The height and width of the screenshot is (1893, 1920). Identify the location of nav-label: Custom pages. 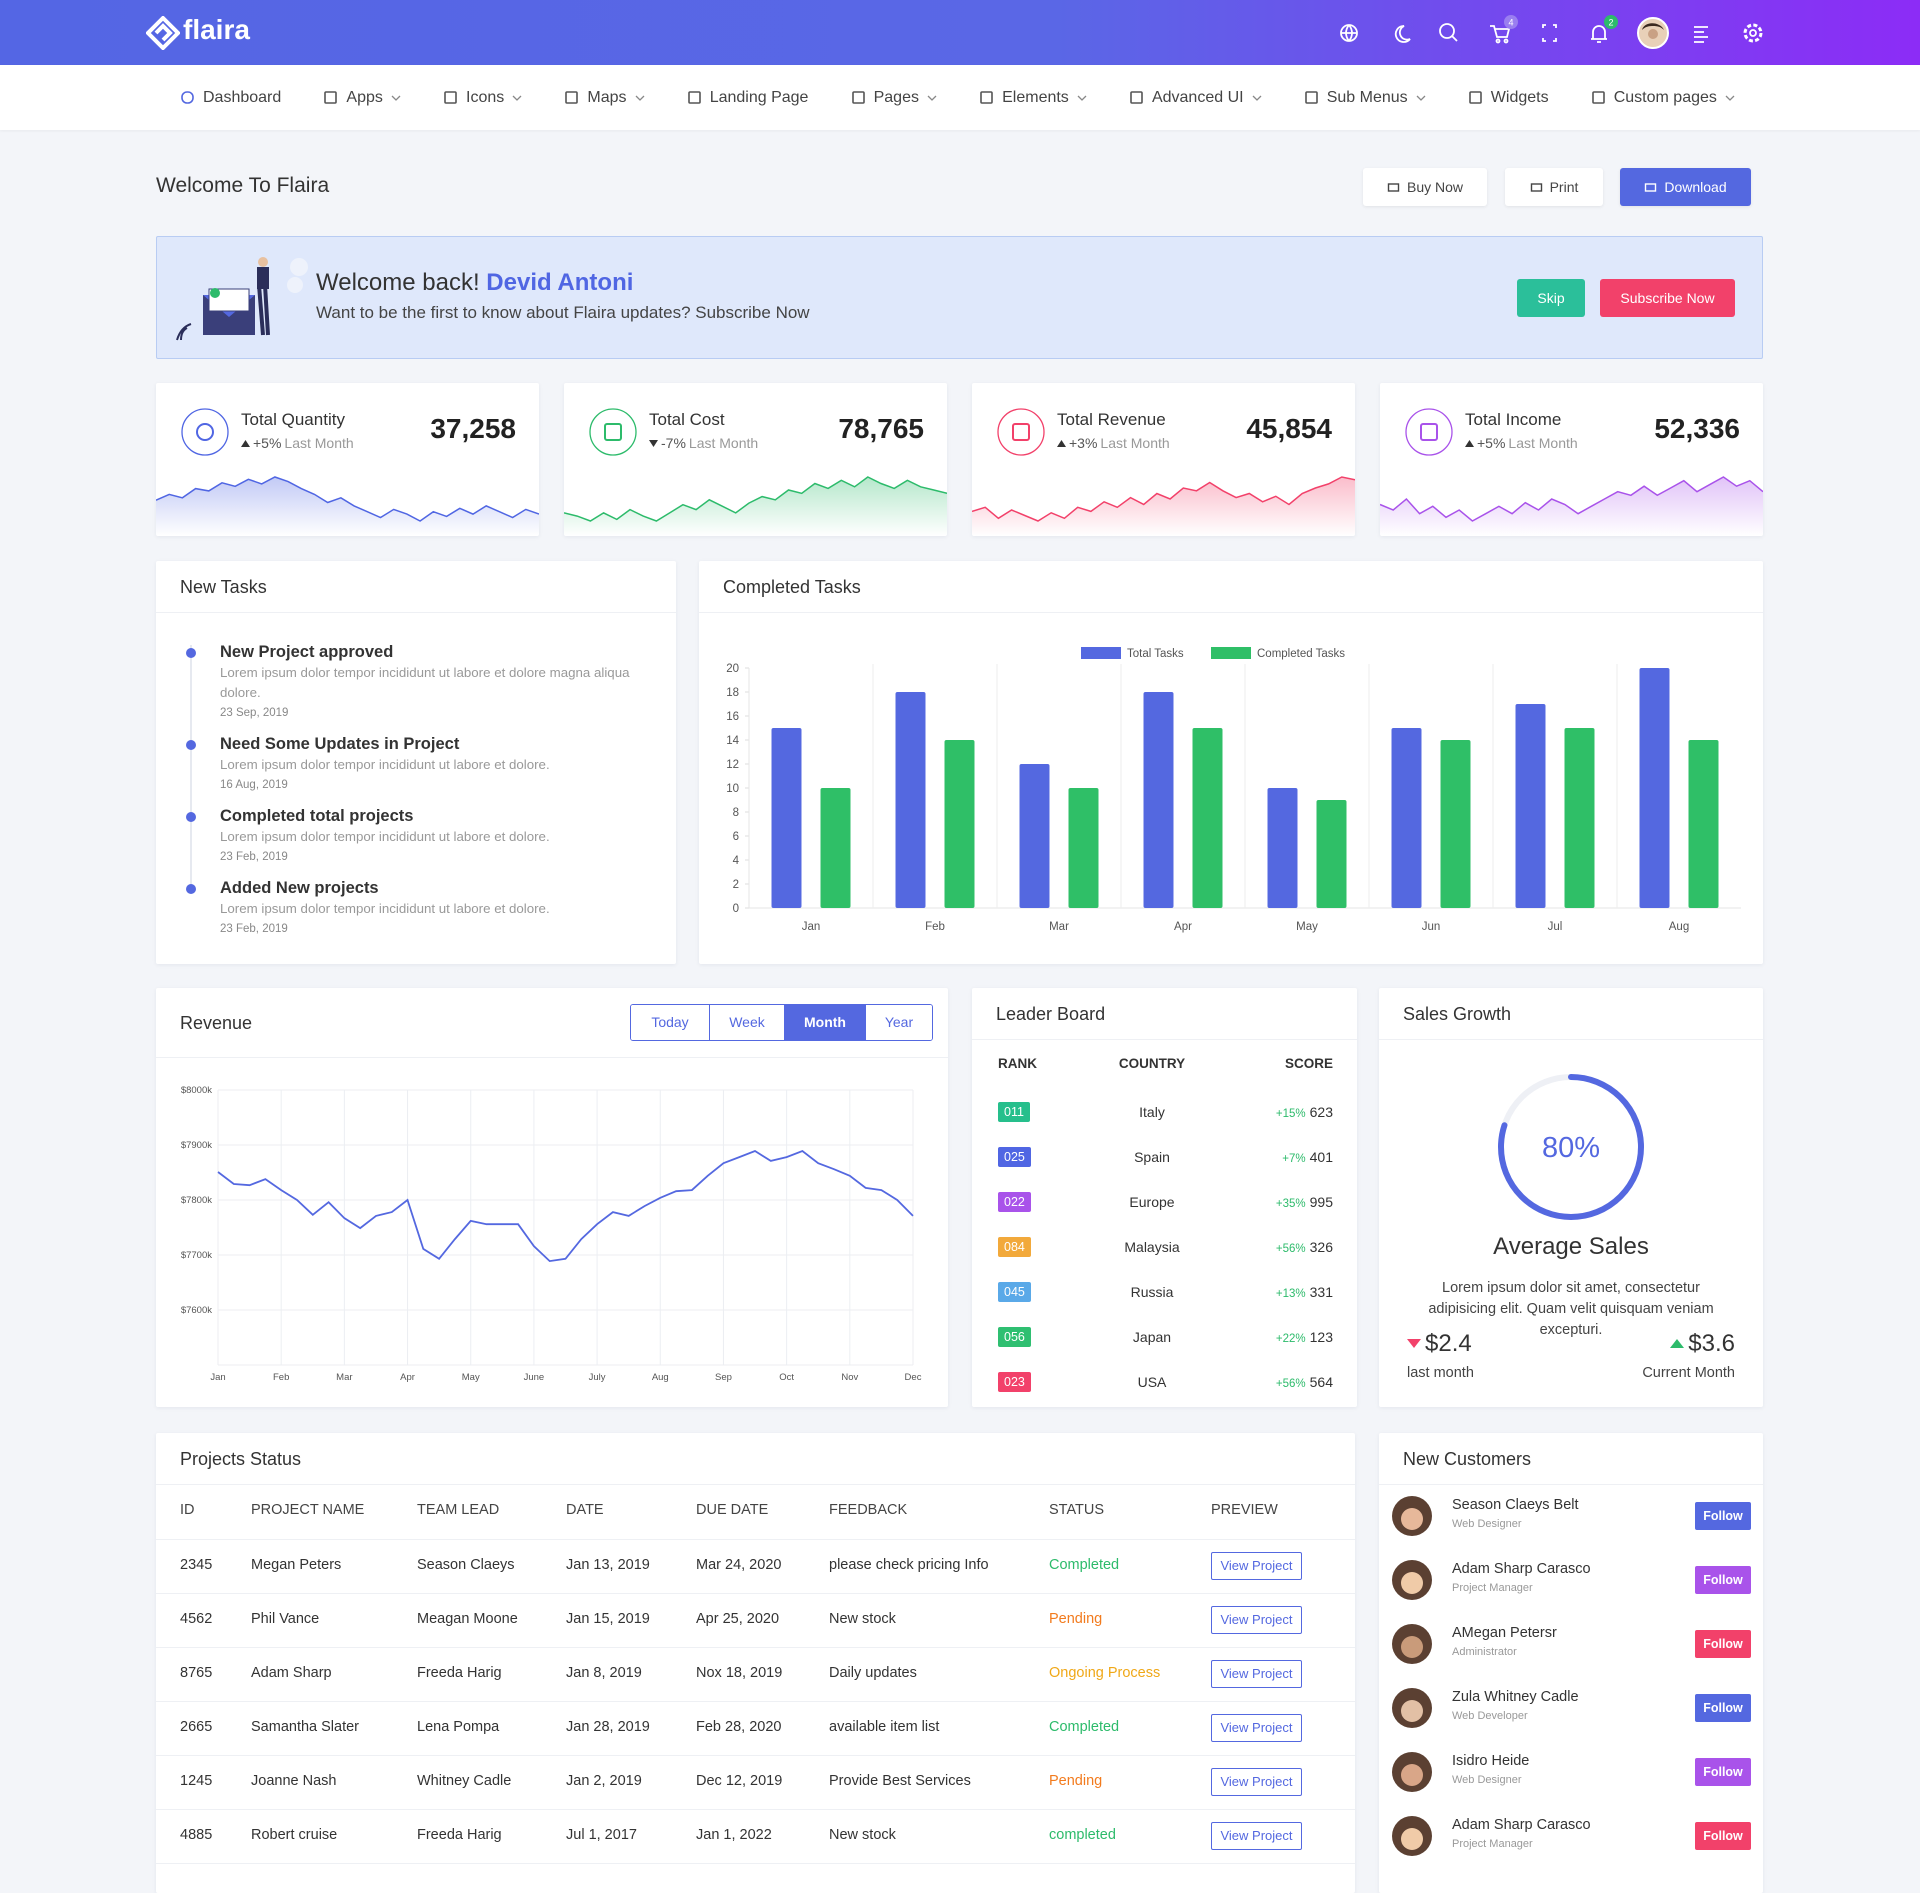
(1665, 97).